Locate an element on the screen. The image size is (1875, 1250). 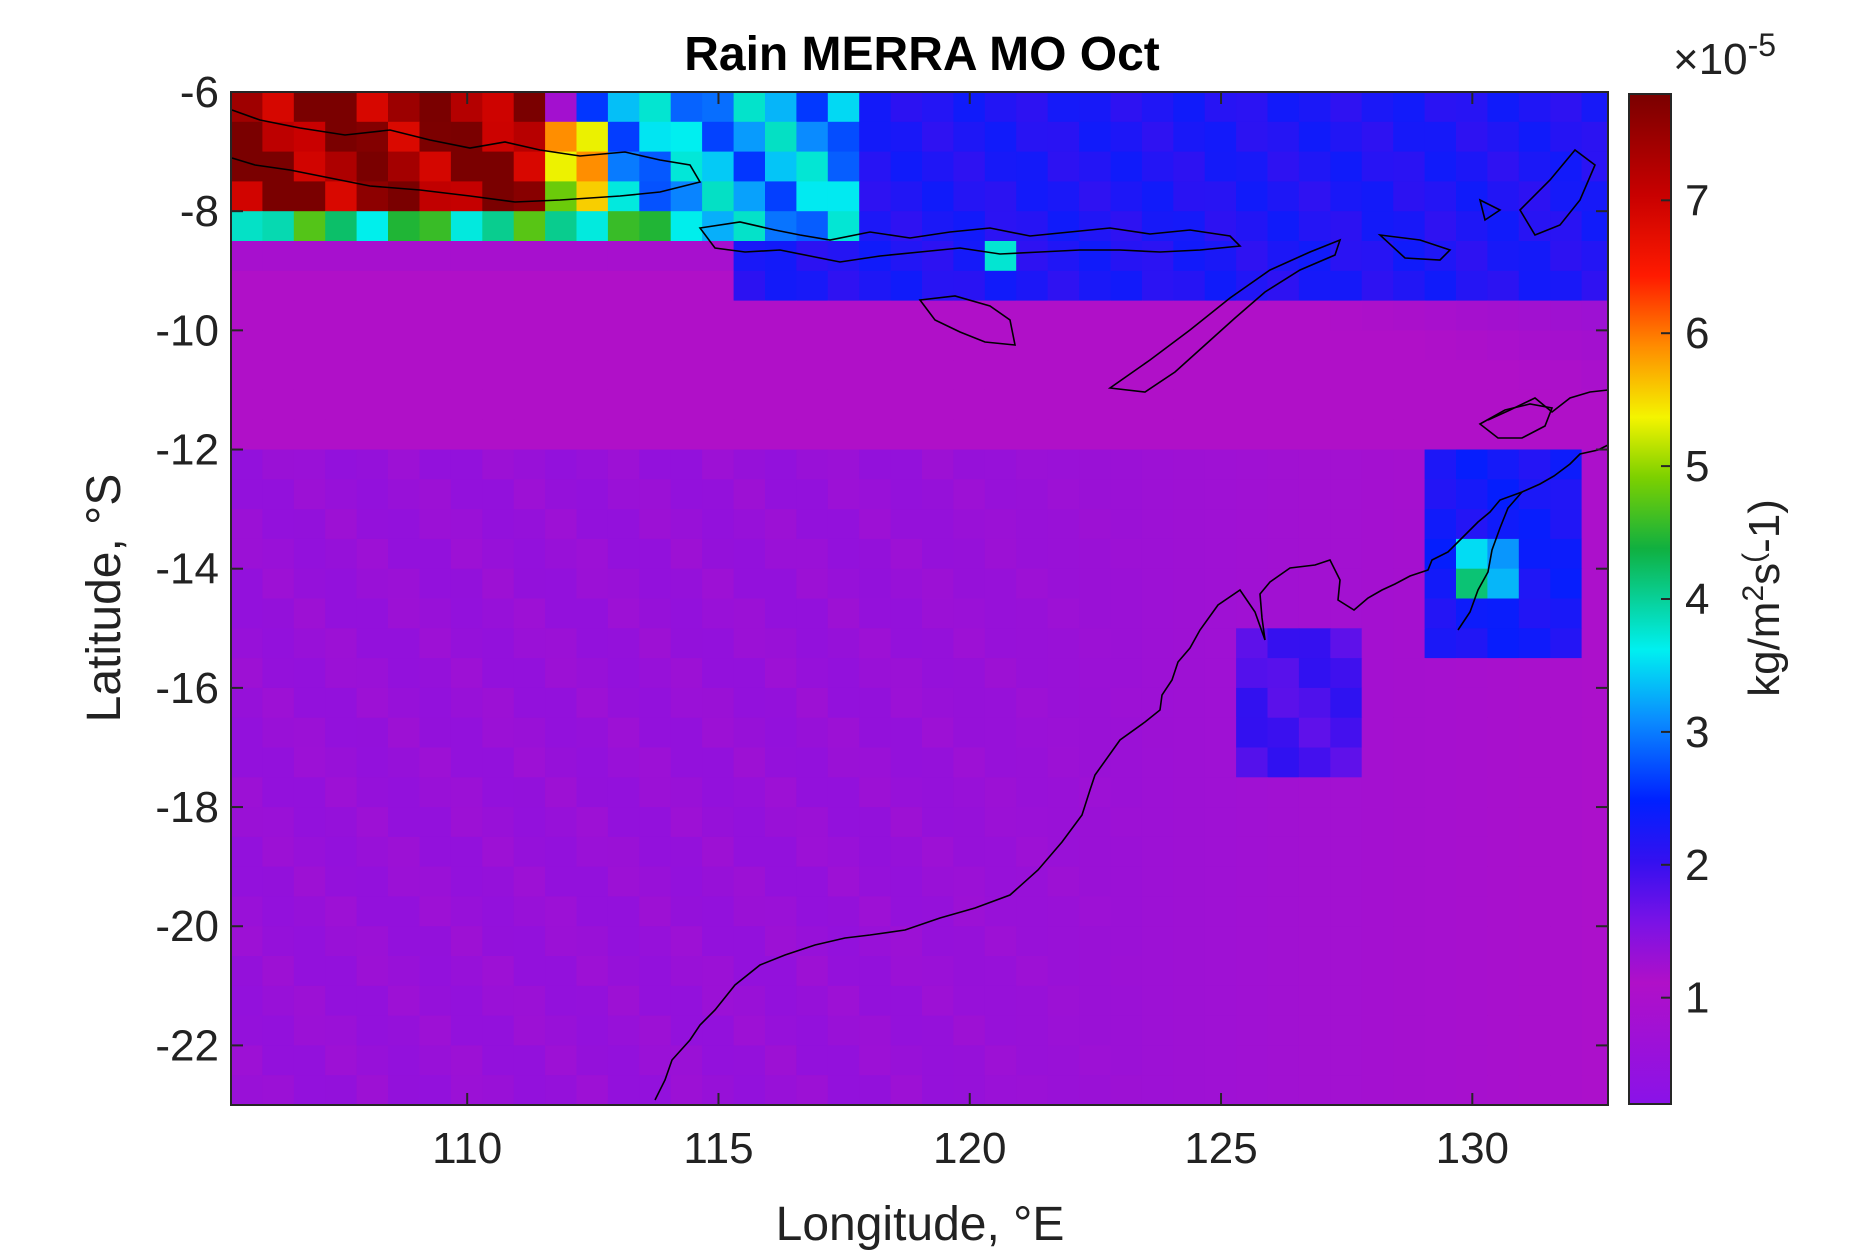
coastline-timor is located at coordinates (1224, 315).